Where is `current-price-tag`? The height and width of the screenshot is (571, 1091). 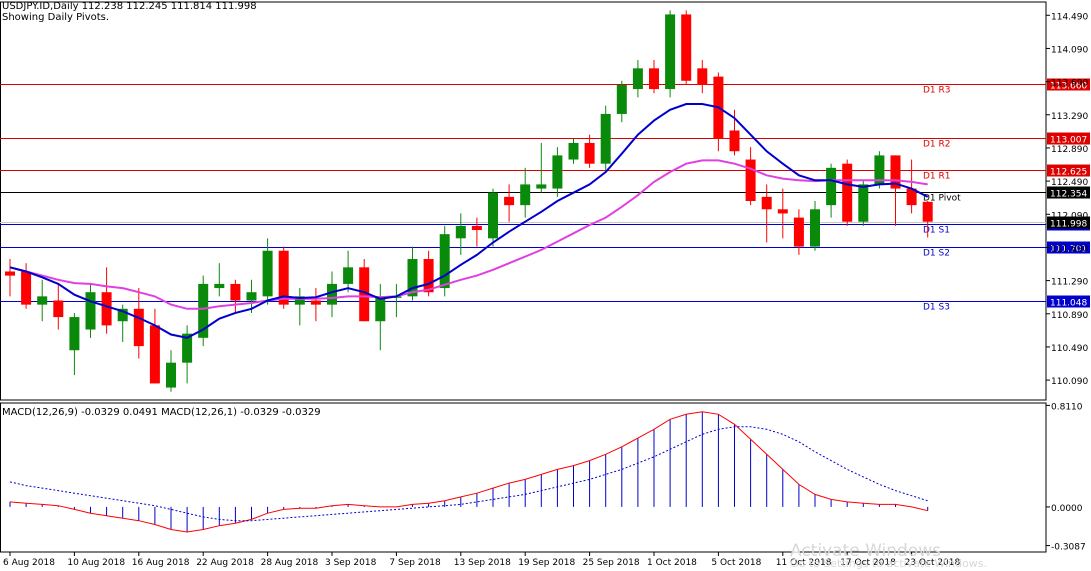 current-price-tag is located at coordinates (1068, 222).